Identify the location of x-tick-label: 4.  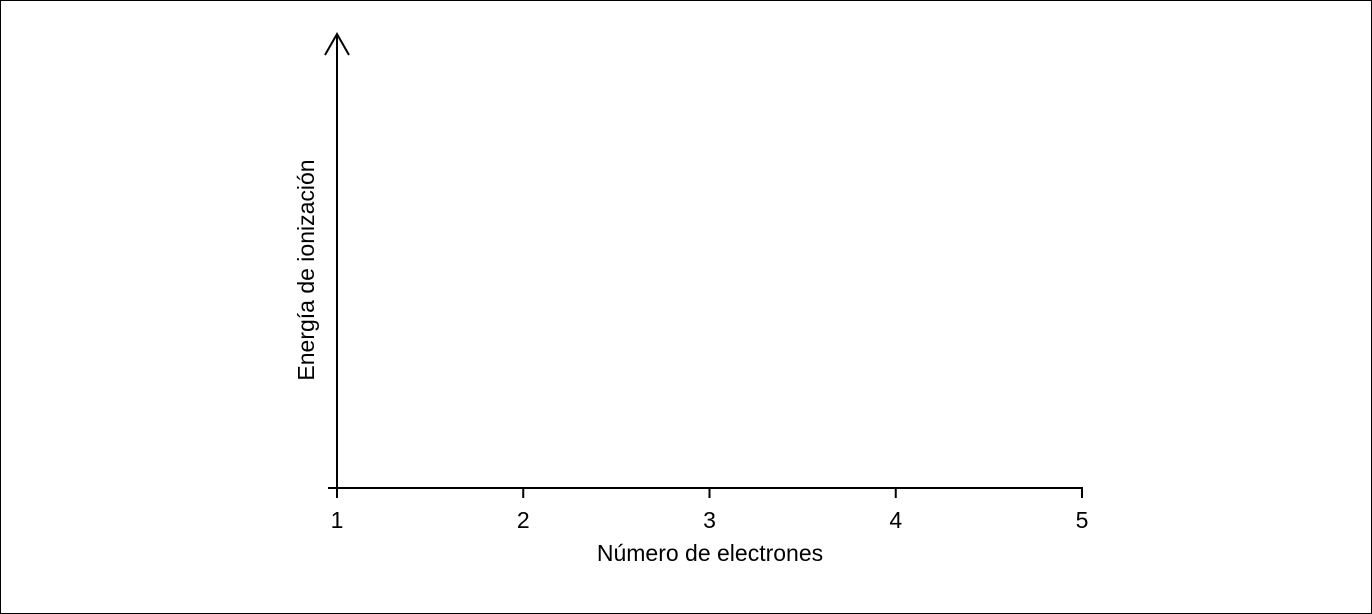
(895, 520).